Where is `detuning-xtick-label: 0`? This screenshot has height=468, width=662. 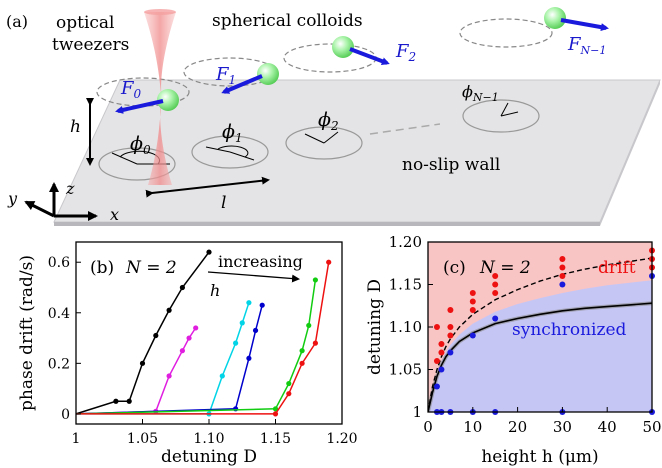
detuning-xtick-label: 0 is located at coordinates (428, 427).